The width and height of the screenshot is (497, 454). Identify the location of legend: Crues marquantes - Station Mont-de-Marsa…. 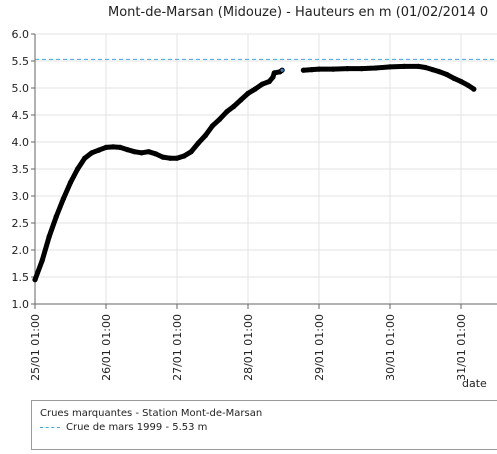
(264, 425).